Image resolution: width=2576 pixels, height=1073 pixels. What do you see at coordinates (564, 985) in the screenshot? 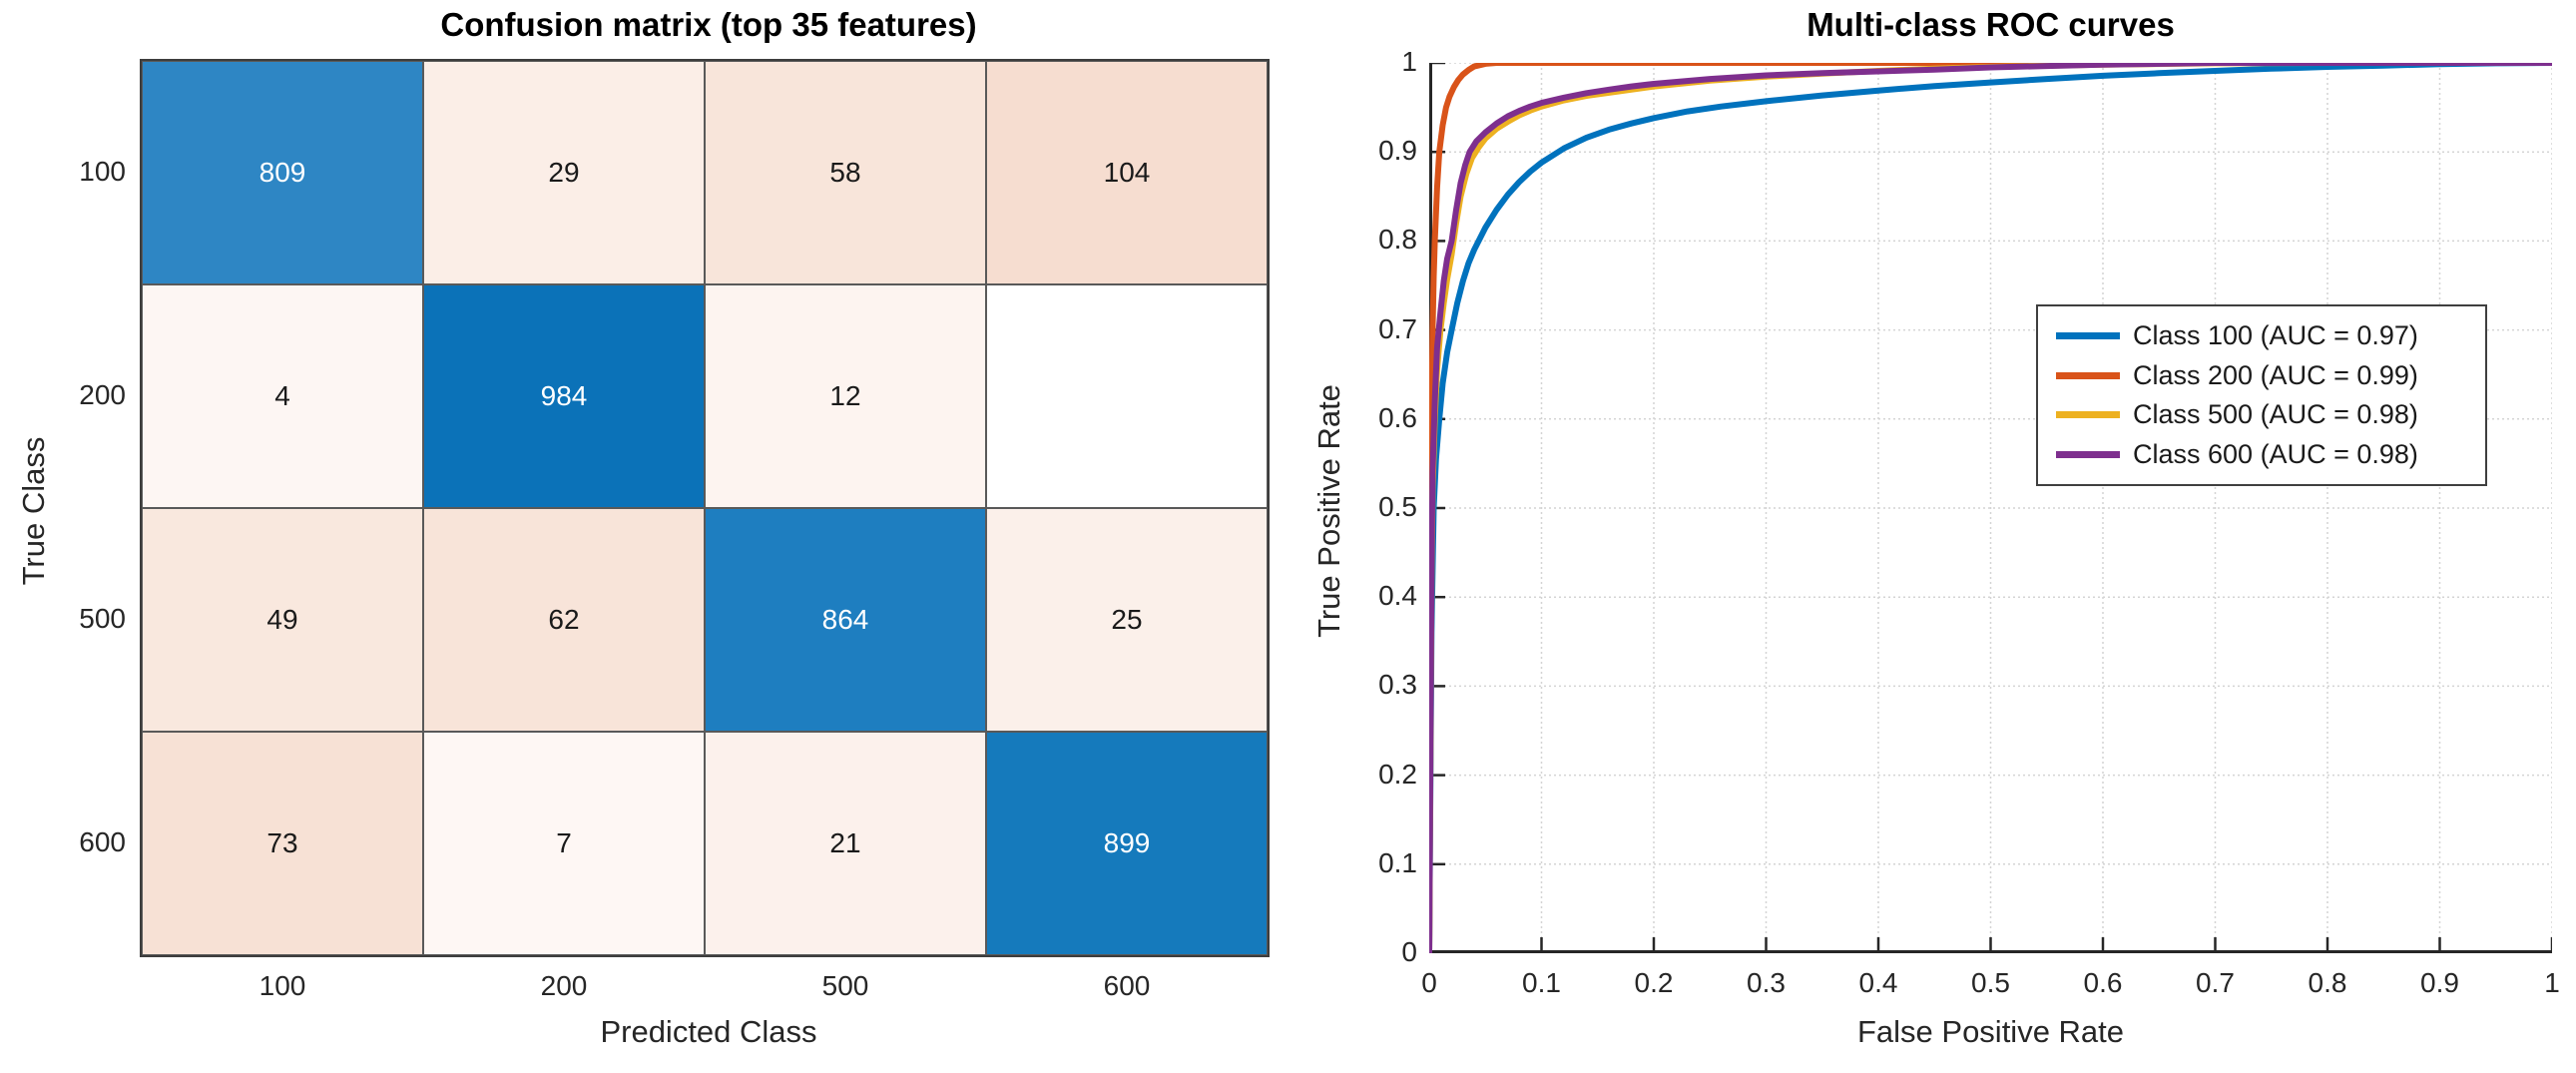
I see `col-tick-label: 200` at bounding box center [564, 985].